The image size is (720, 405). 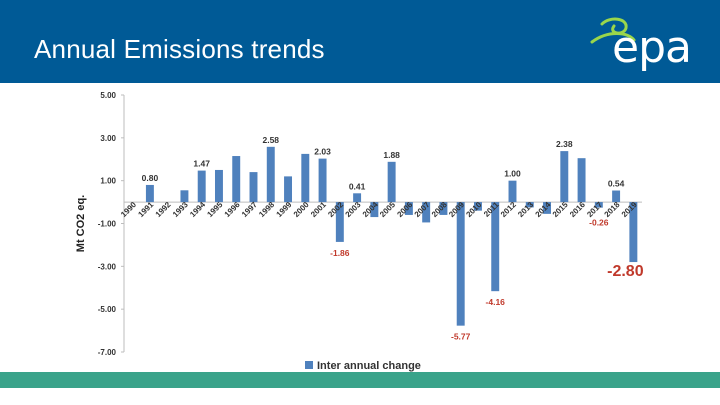 What do you see at coordinates (150, 178) in the screenshot?
I see `data-label: 0.80` at bounding box center [150, 178].